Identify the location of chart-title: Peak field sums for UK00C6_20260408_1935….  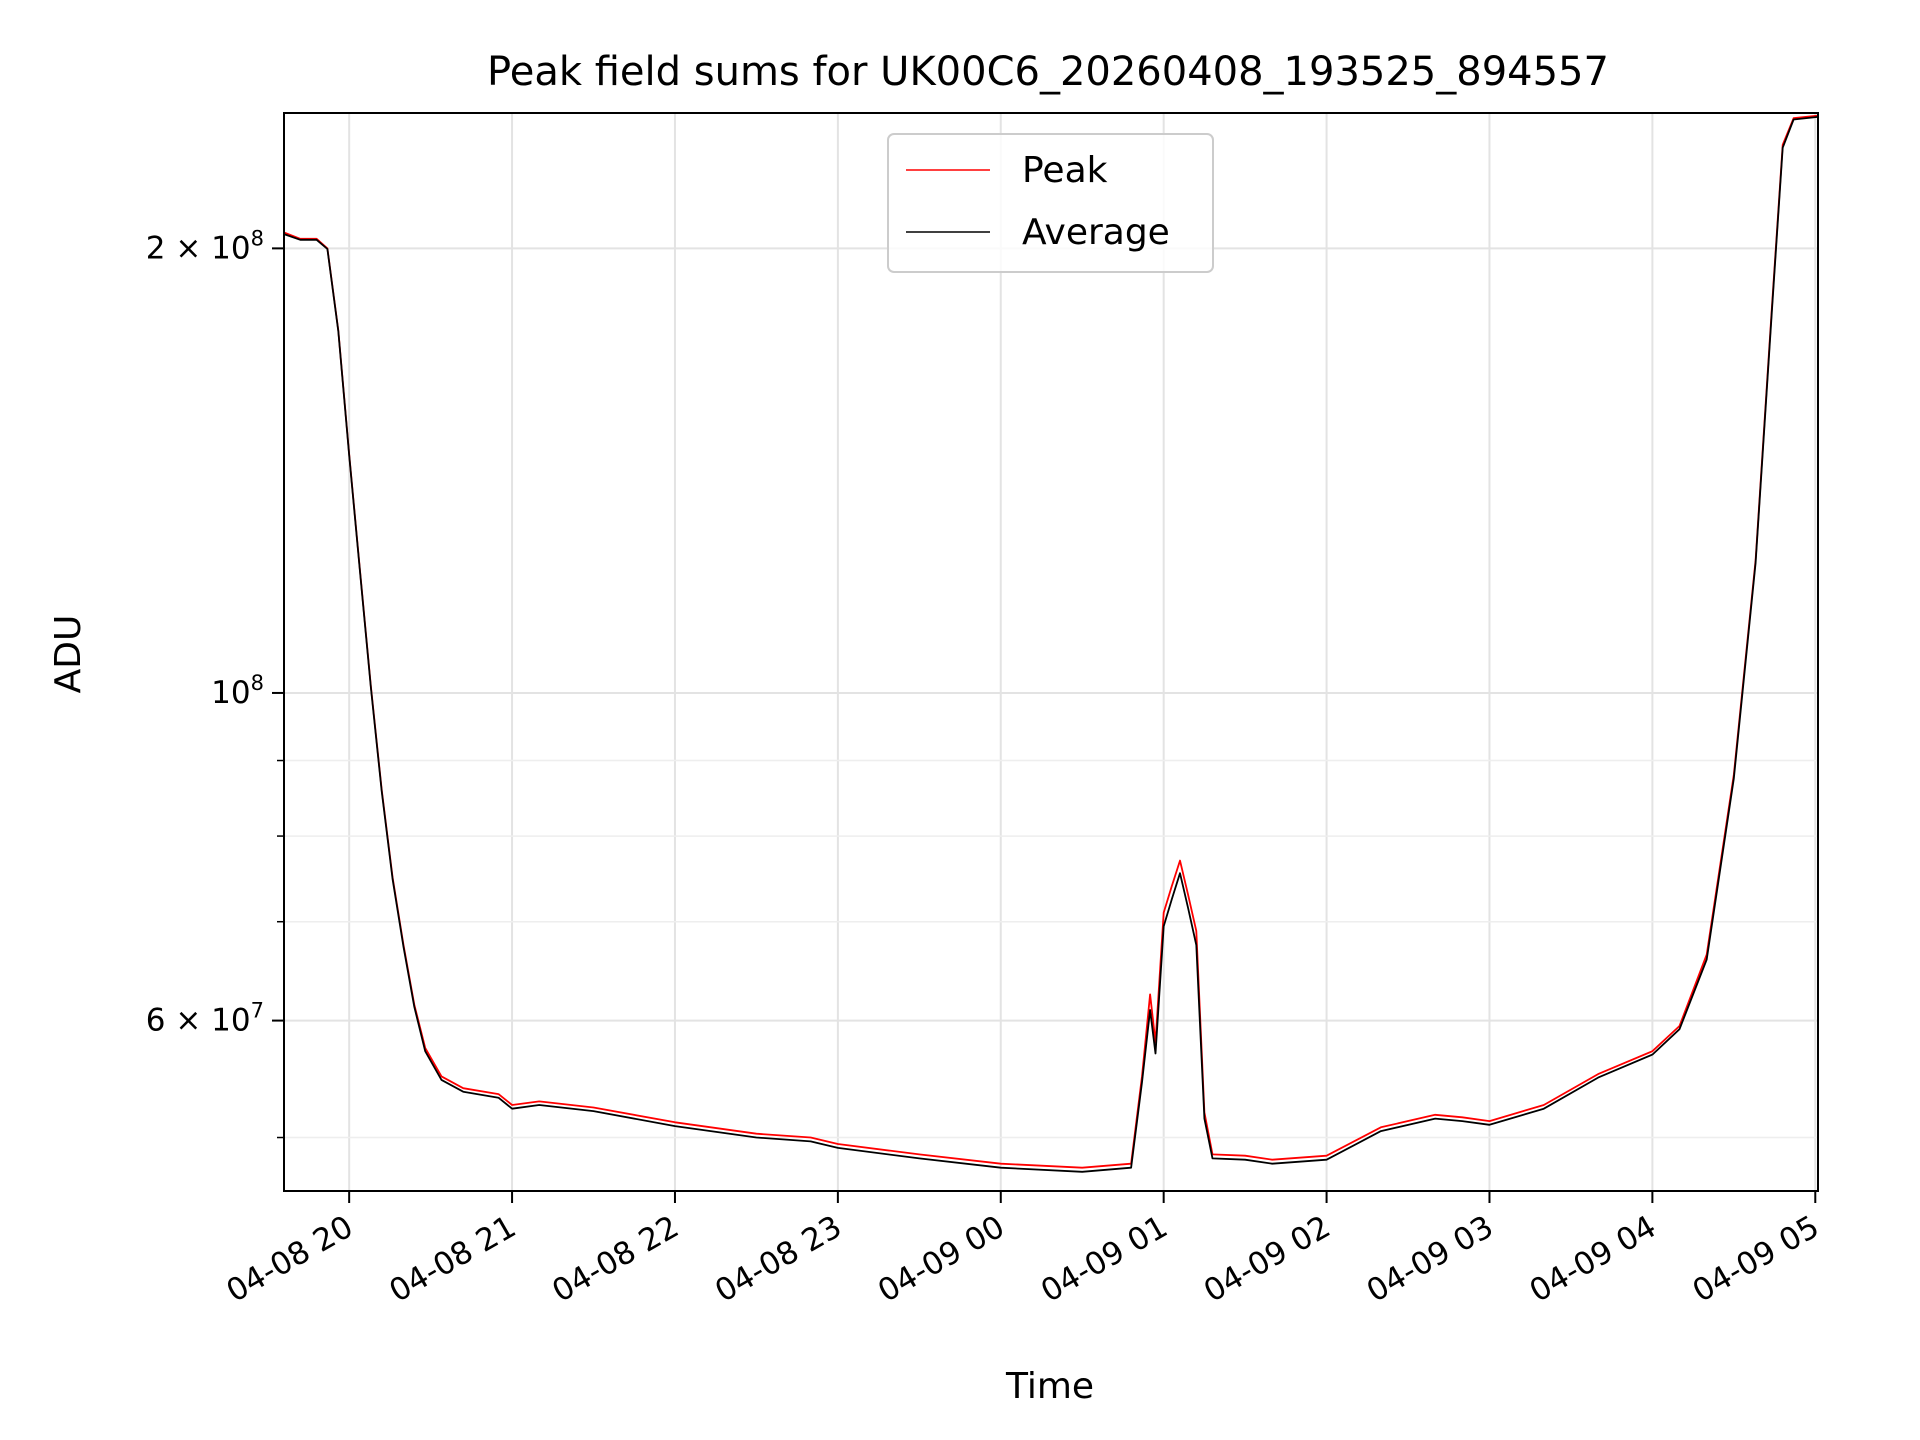
(1048, 72).